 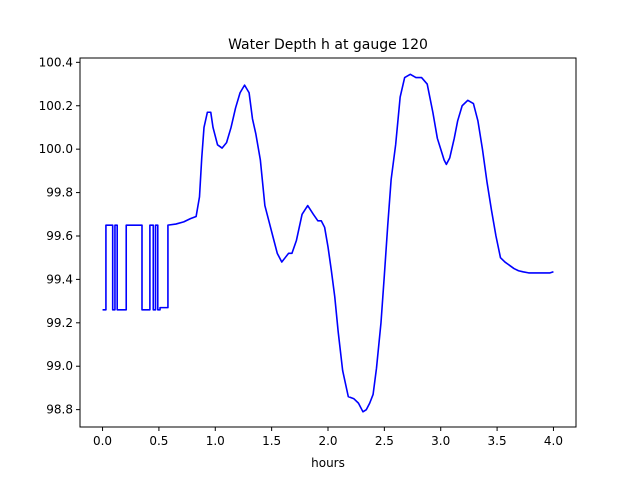 What do you see at coordinates (59, 236) in the screenshot?
I see `y-tick-label: 99.6` at bounding box center [59, 236].